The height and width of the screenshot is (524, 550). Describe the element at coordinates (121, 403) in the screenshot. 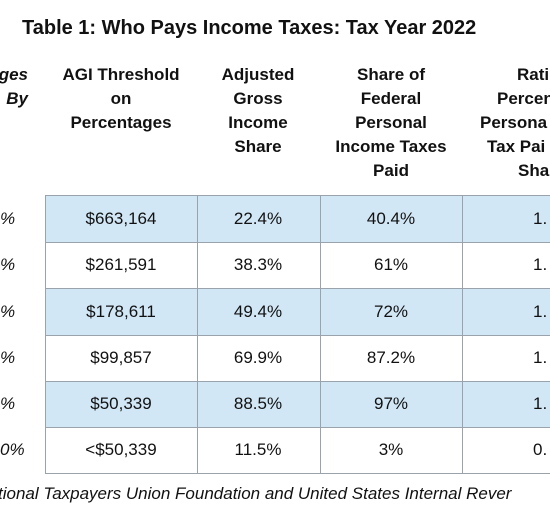

I see `table-cell: $50,339` at that location.